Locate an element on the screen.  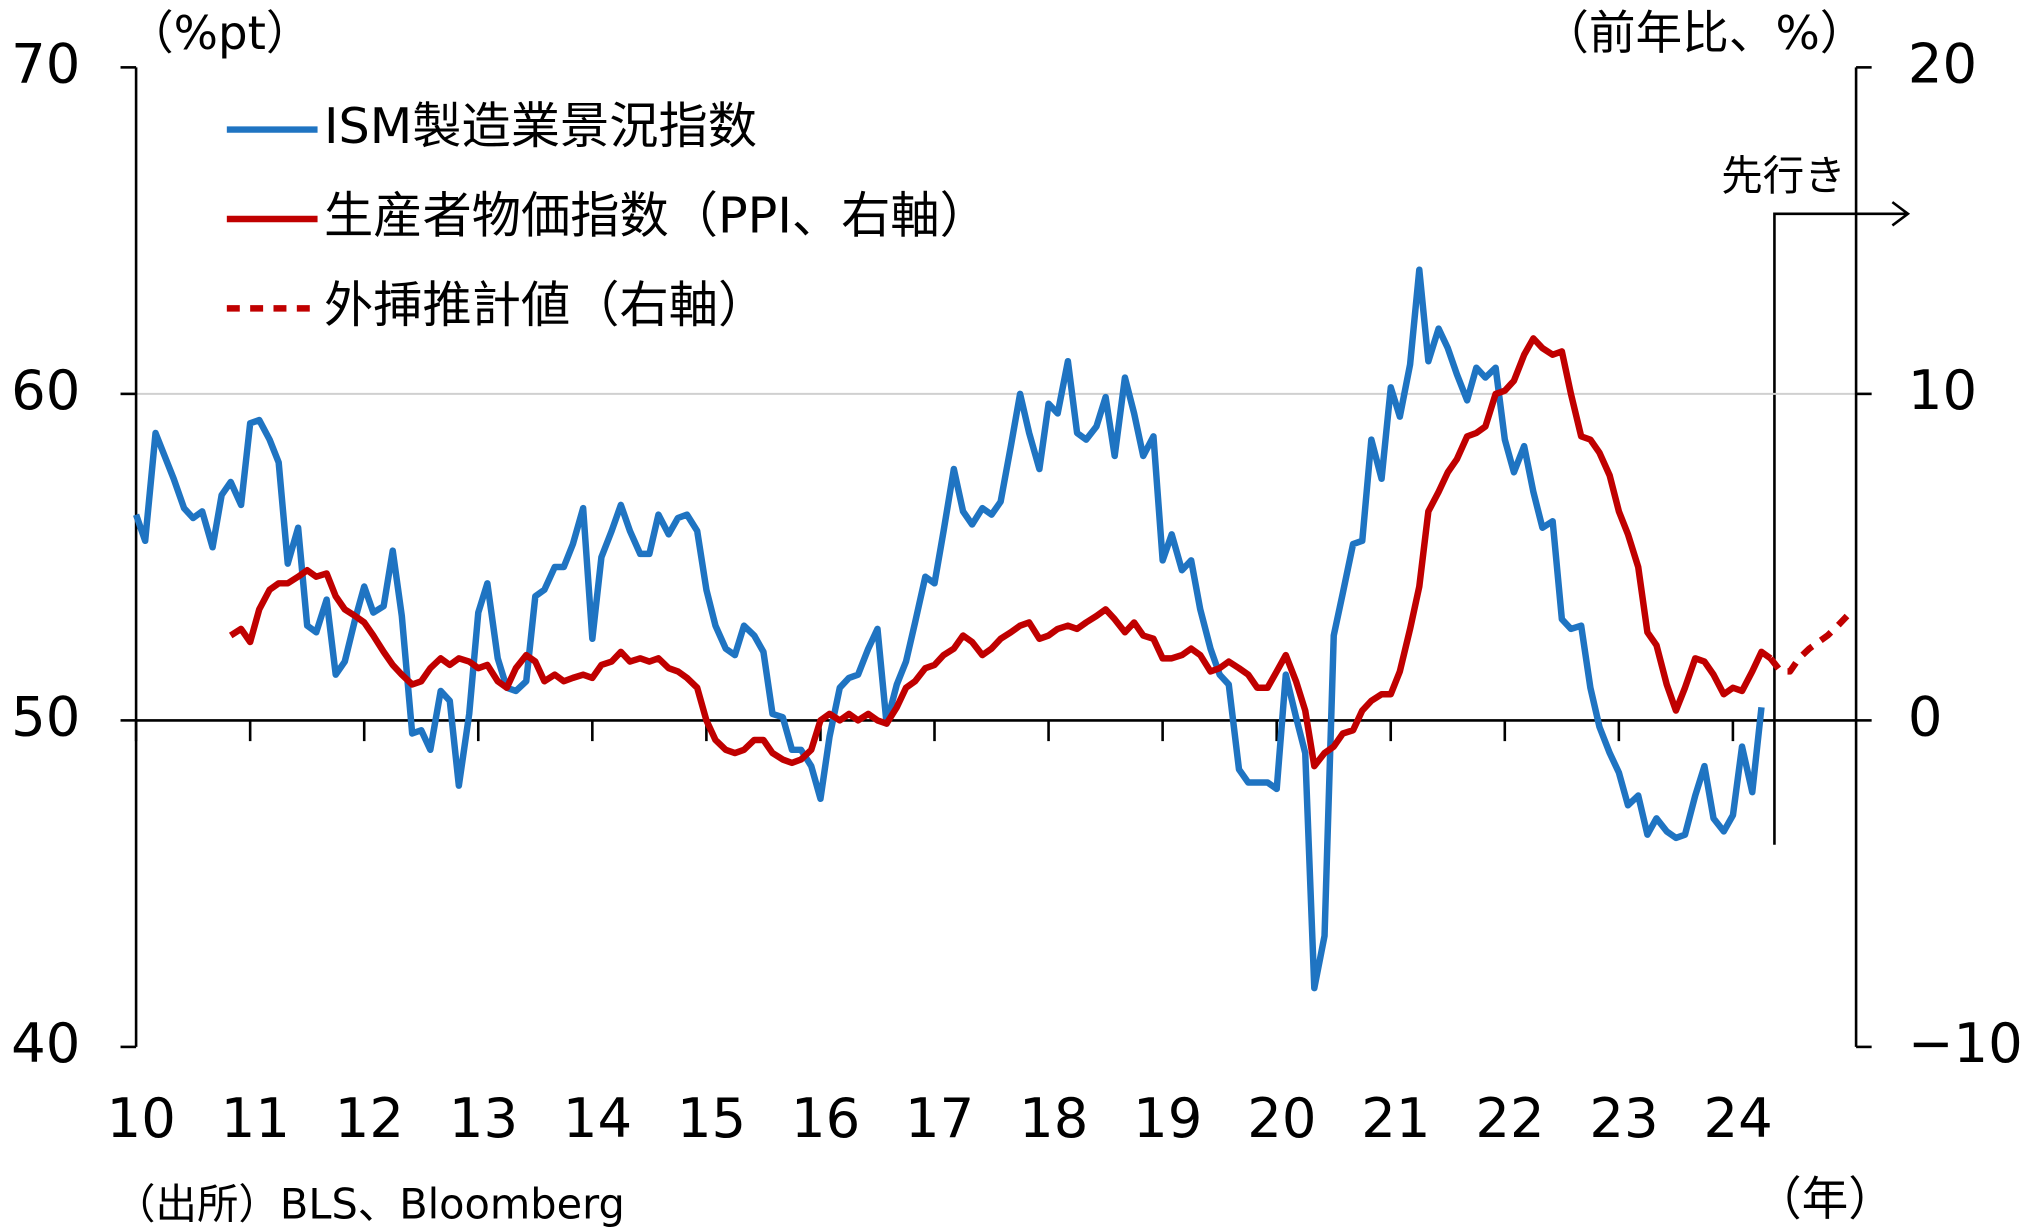
series-line is located at coordinates (1808, 644).